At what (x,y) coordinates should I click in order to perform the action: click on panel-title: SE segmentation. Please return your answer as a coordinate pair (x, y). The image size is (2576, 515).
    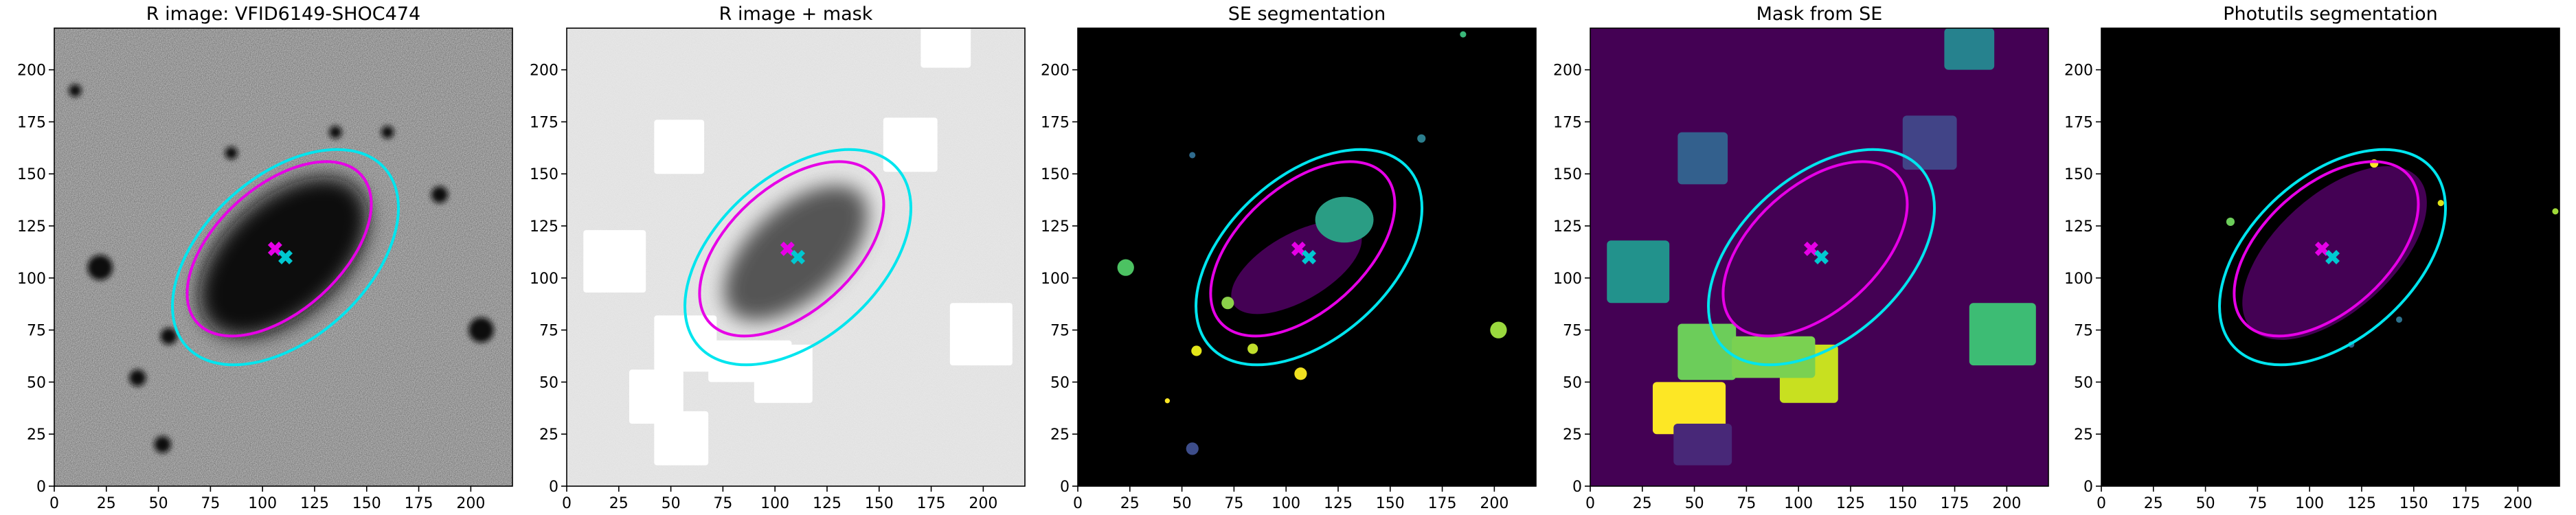
    Looking at the image, I should click on (1307, 14).